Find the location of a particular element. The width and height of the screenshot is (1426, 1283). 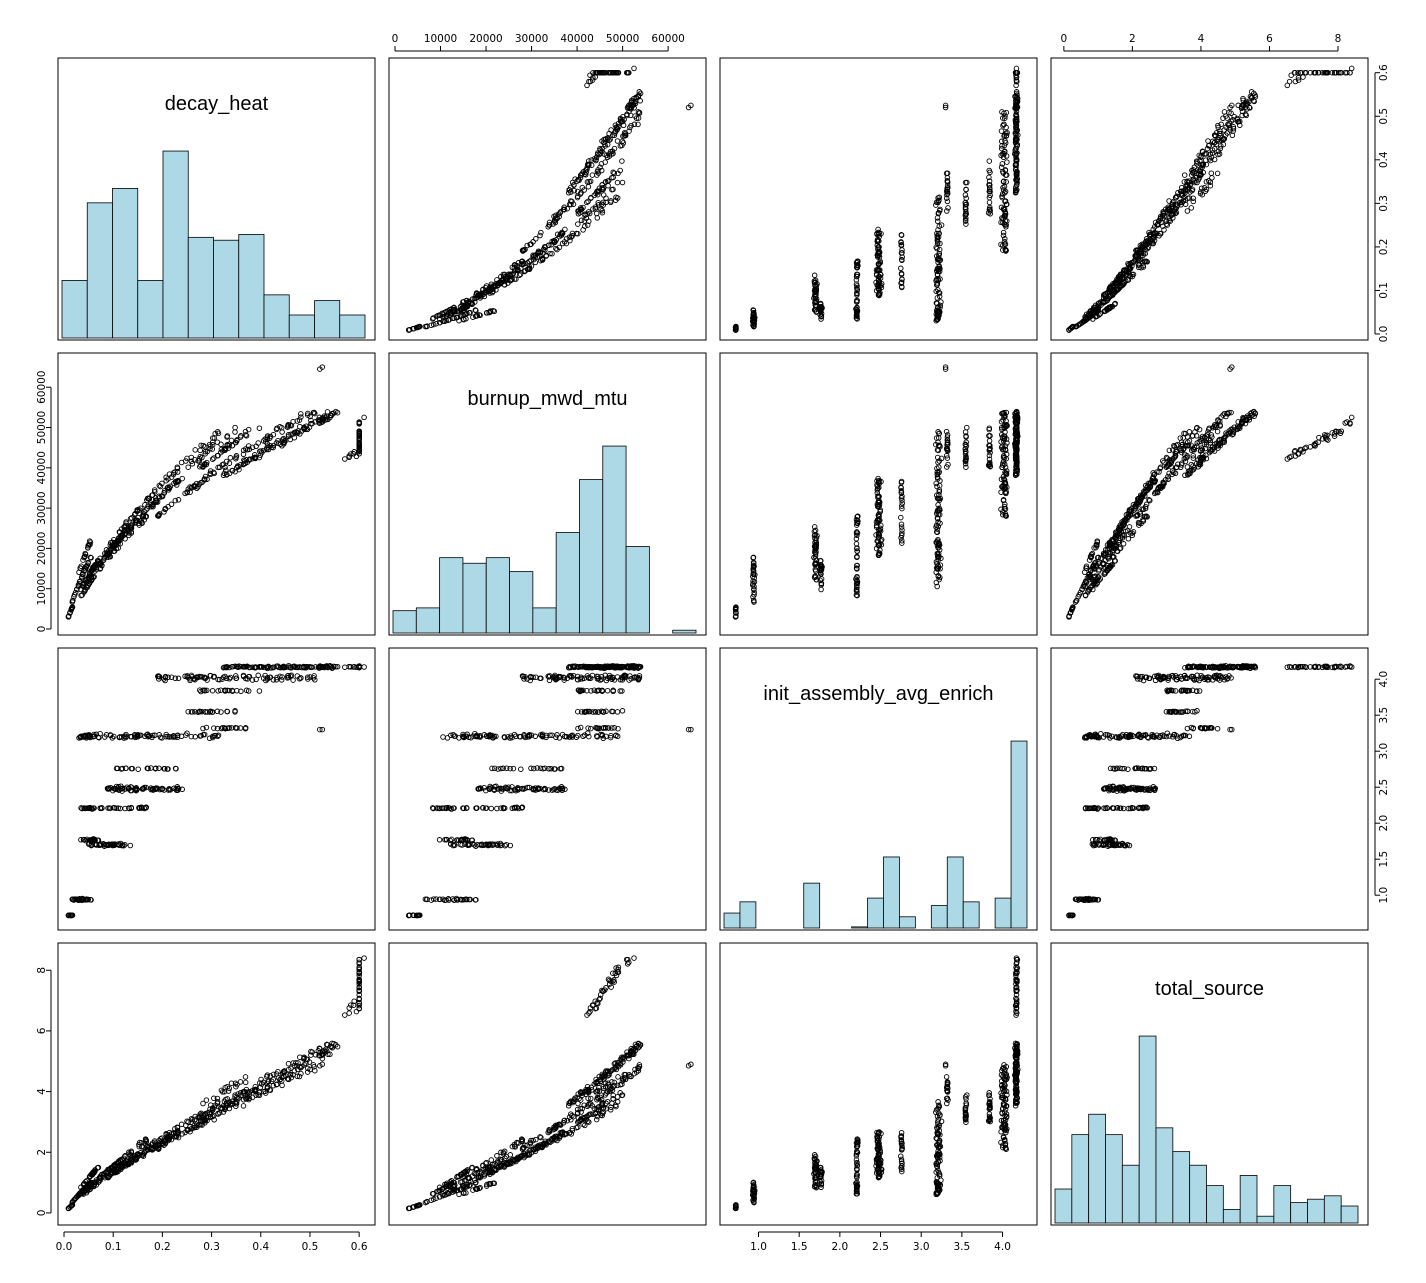

variable-label: burnup_mwd_mtu is located at coordinates (547, 399).